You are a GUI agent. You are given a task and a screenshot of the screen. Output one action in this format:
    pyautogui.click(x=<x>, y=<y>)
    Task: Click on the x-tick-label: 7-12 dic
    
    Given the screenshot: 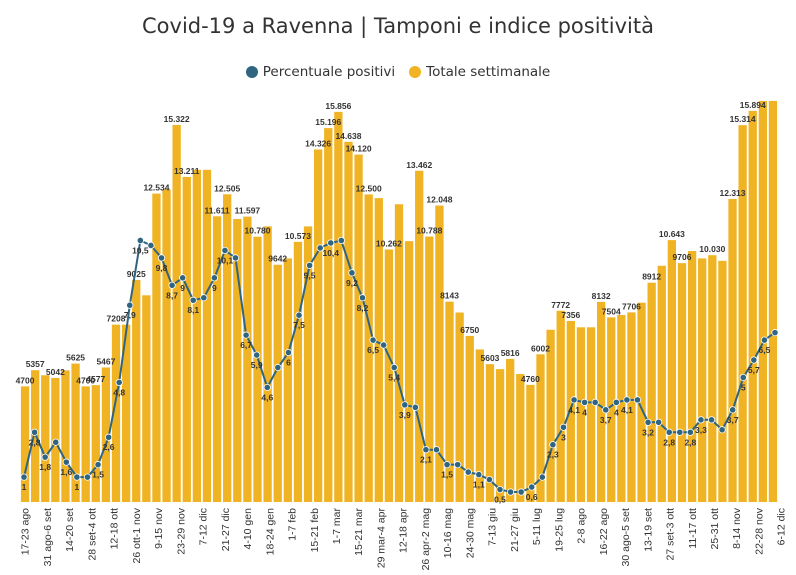 What is the action you would take?
    pyautogui.click(x=204, y=526)
    